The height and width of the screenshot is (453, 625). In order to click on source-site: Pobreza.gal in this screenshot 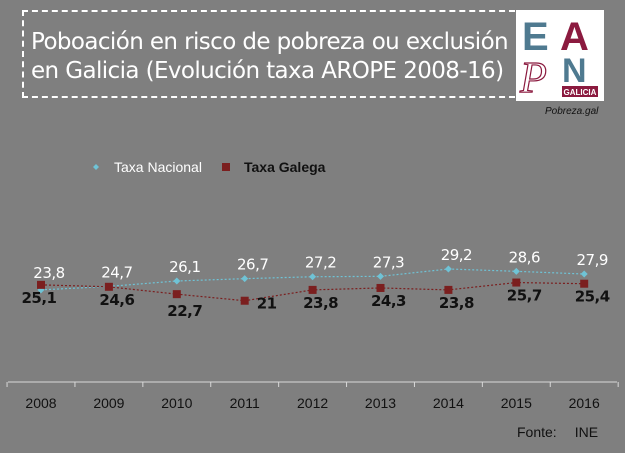, I will do `click(572, 111)`.